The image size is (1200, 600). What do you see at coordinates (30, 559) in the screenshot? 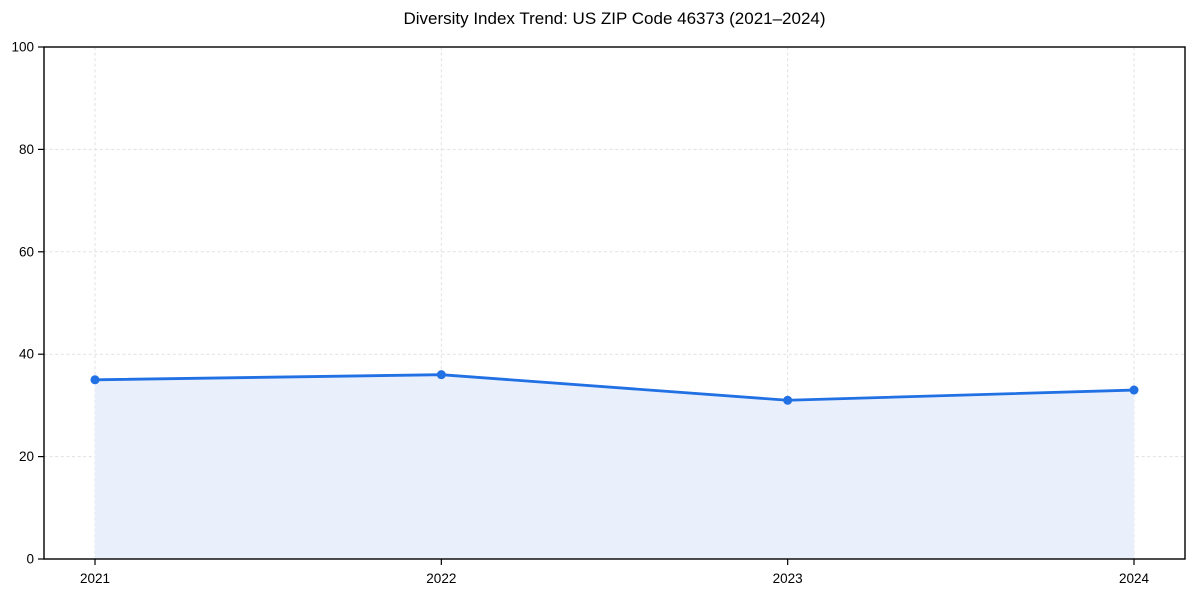
I see `y-tick-label: 0` at bounding box center [30, 559].